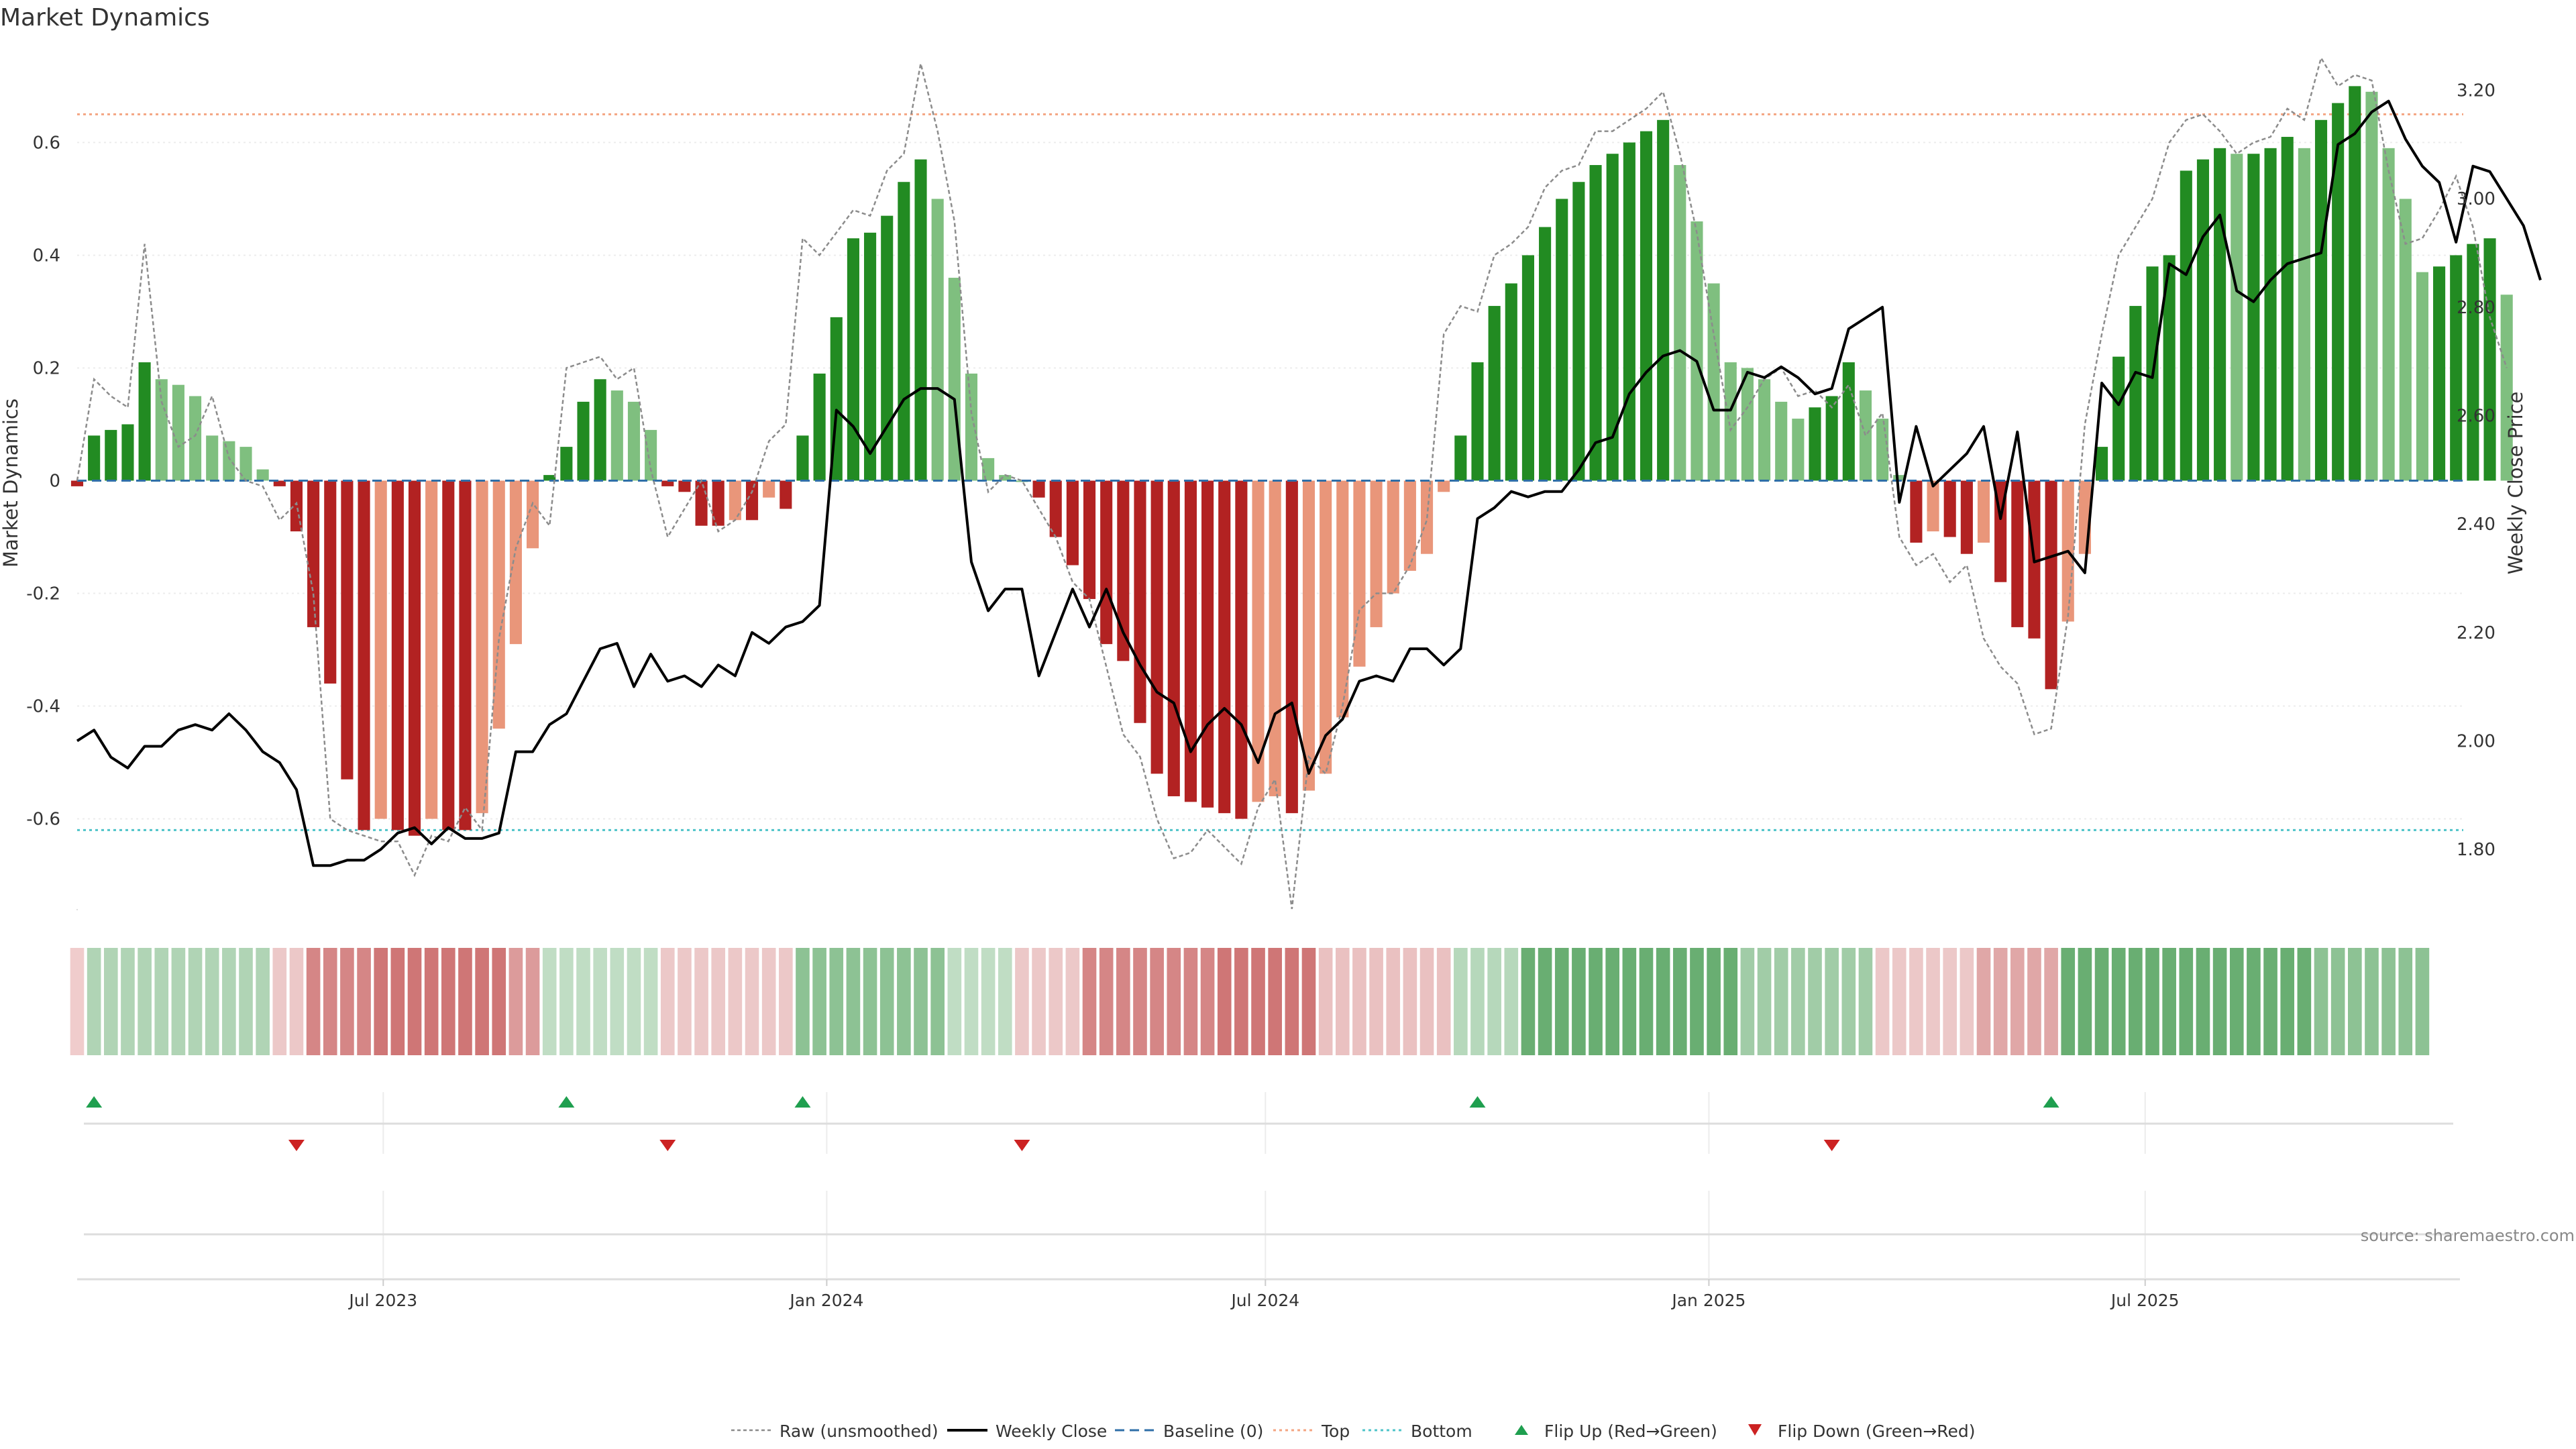  I want to click on legend-symbol, so click(1755, 1430).